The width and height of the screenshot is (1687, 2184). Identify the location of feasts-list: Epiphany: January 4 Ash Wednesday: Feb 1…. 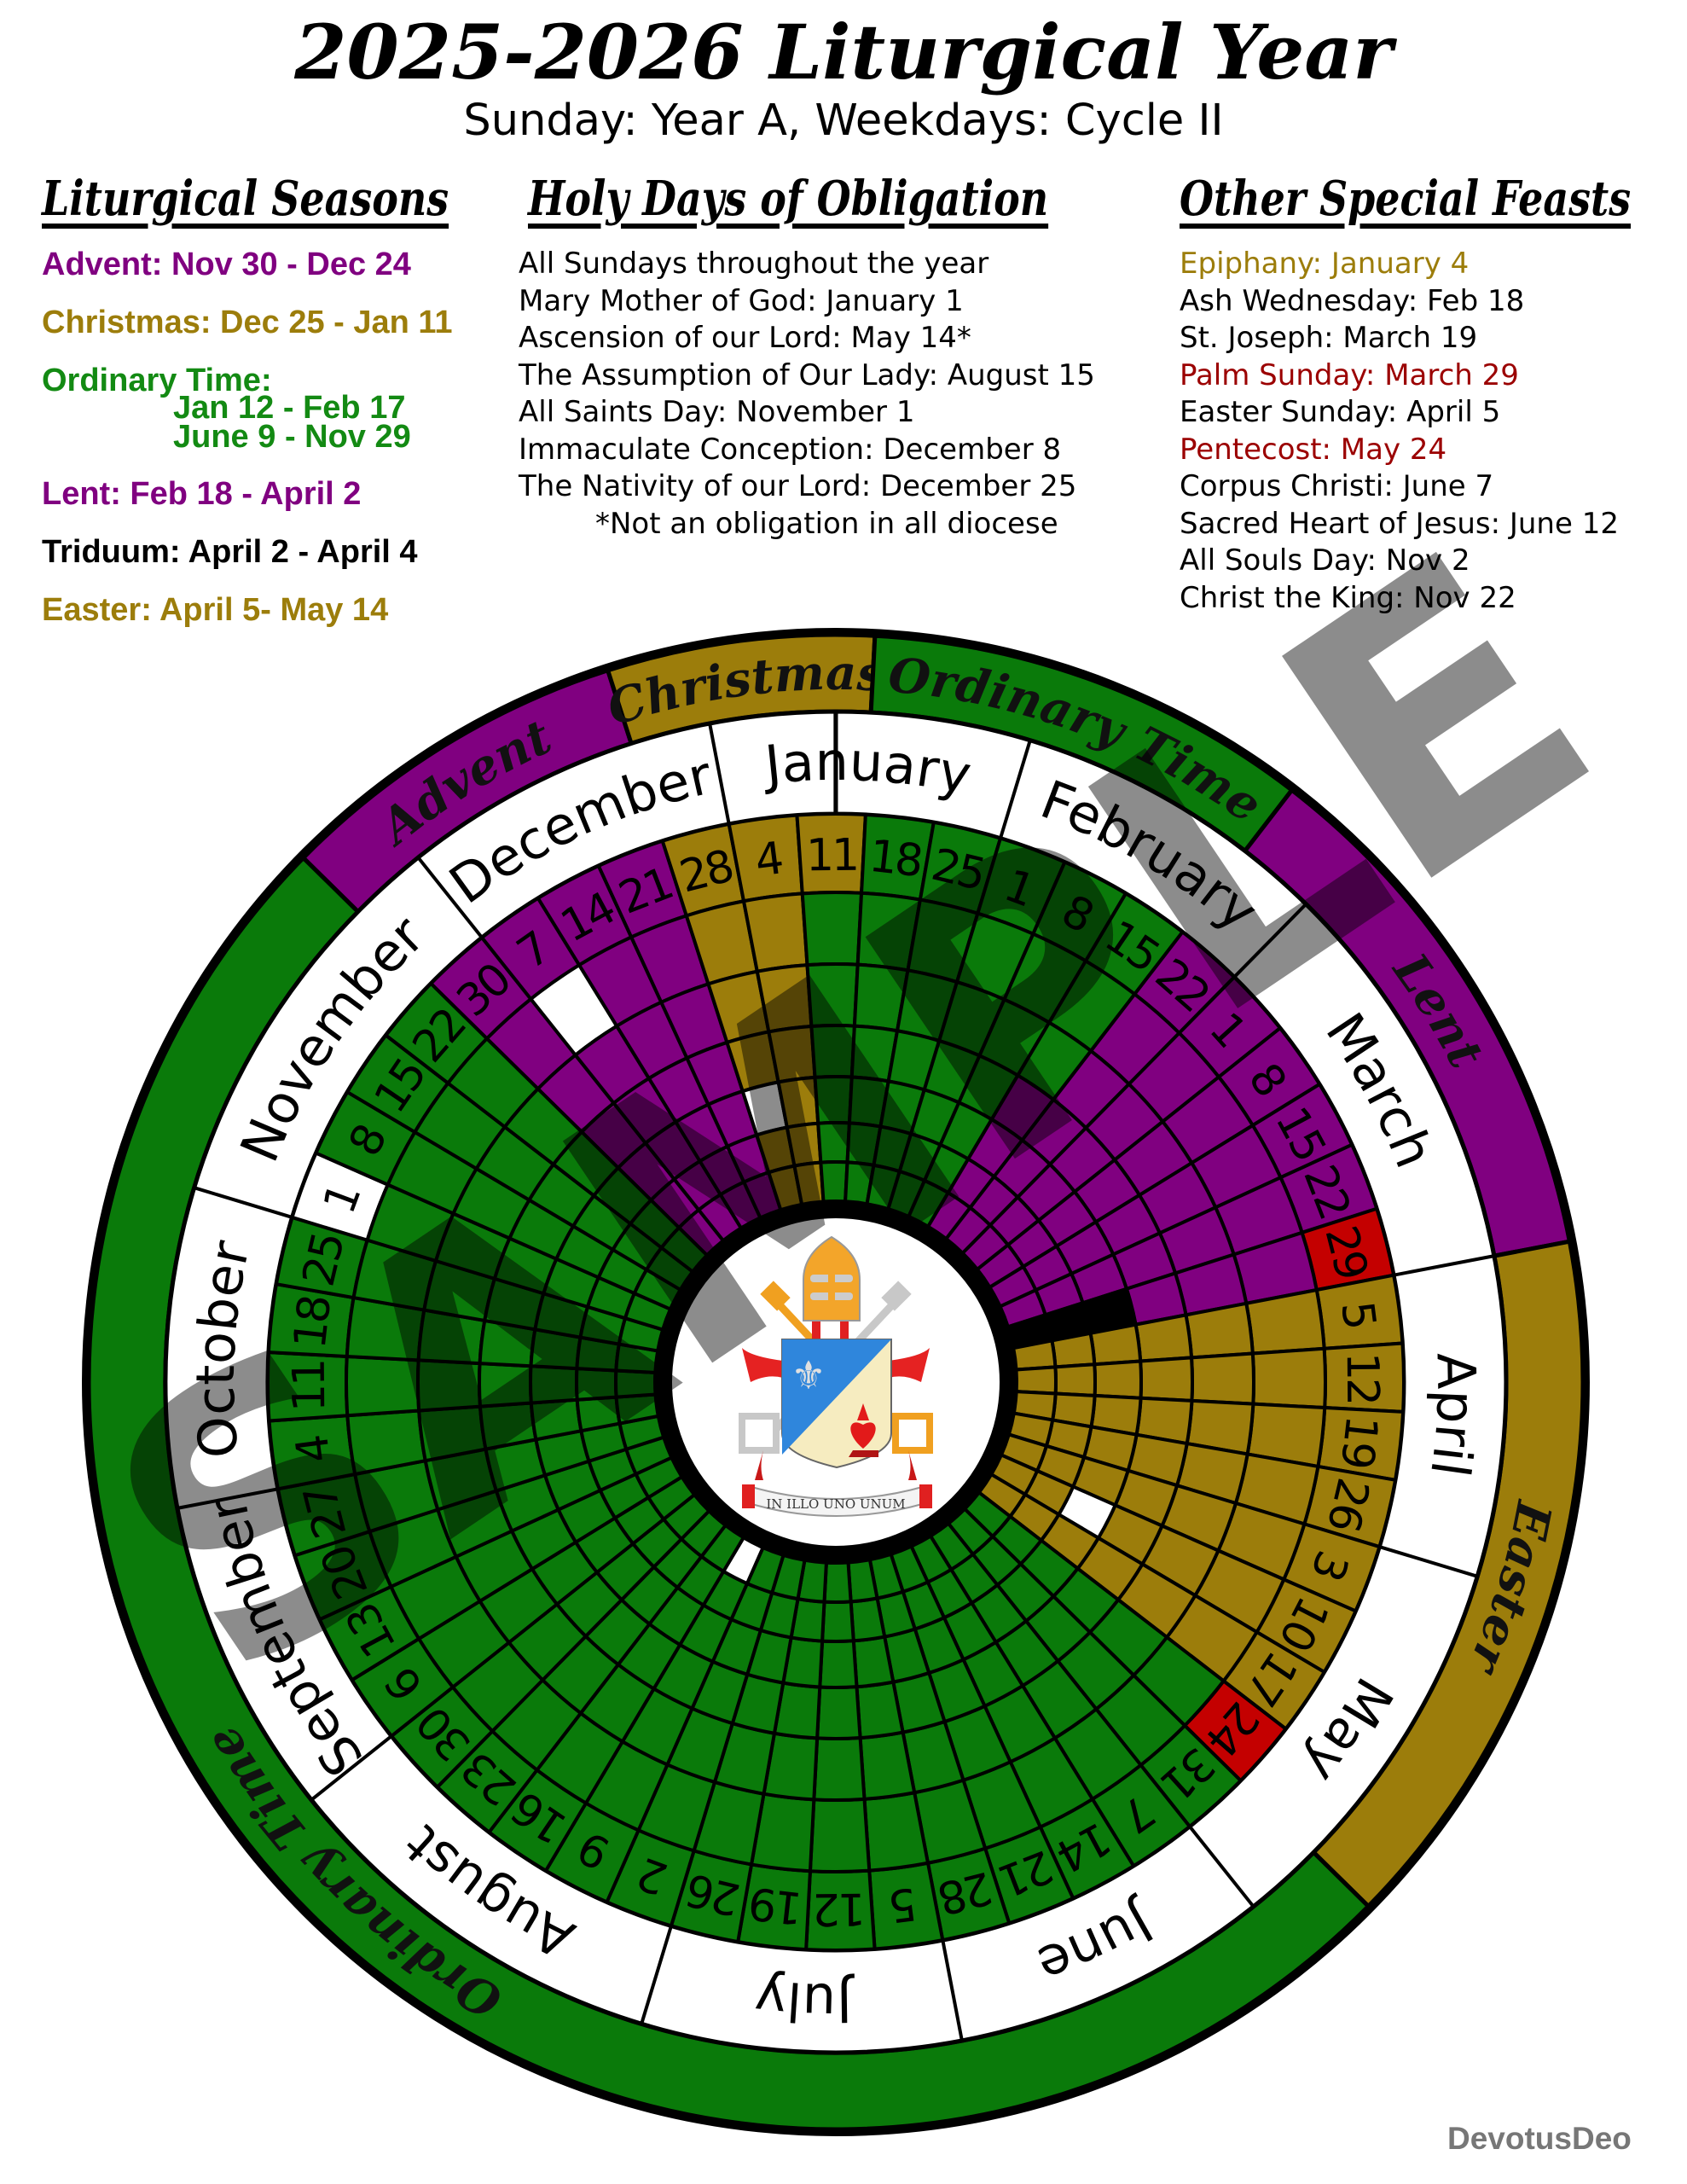
(1399, 432).